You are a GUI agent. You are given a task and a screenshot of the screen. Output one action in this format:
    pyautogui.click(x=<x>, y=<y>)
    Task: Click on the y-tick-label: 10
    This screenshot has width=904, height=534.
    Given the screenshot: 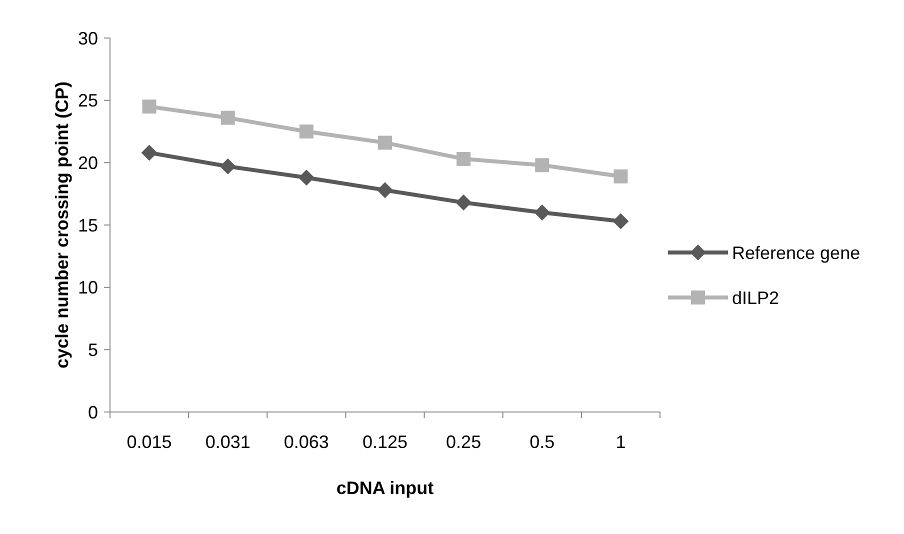 What is the action you would take?
    pyautogui.click(x=88, y=288)
    